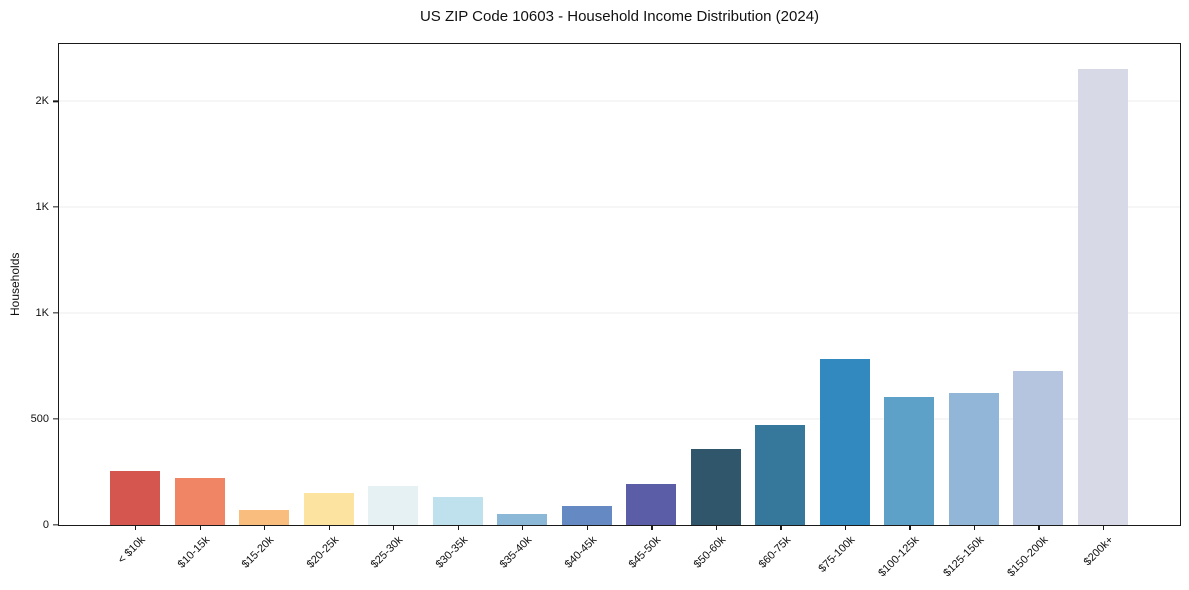  What do you see at coordinates (45, 525) in the screenshot?
I see `y-tick-label: 0` at bounding box center [45, 525].